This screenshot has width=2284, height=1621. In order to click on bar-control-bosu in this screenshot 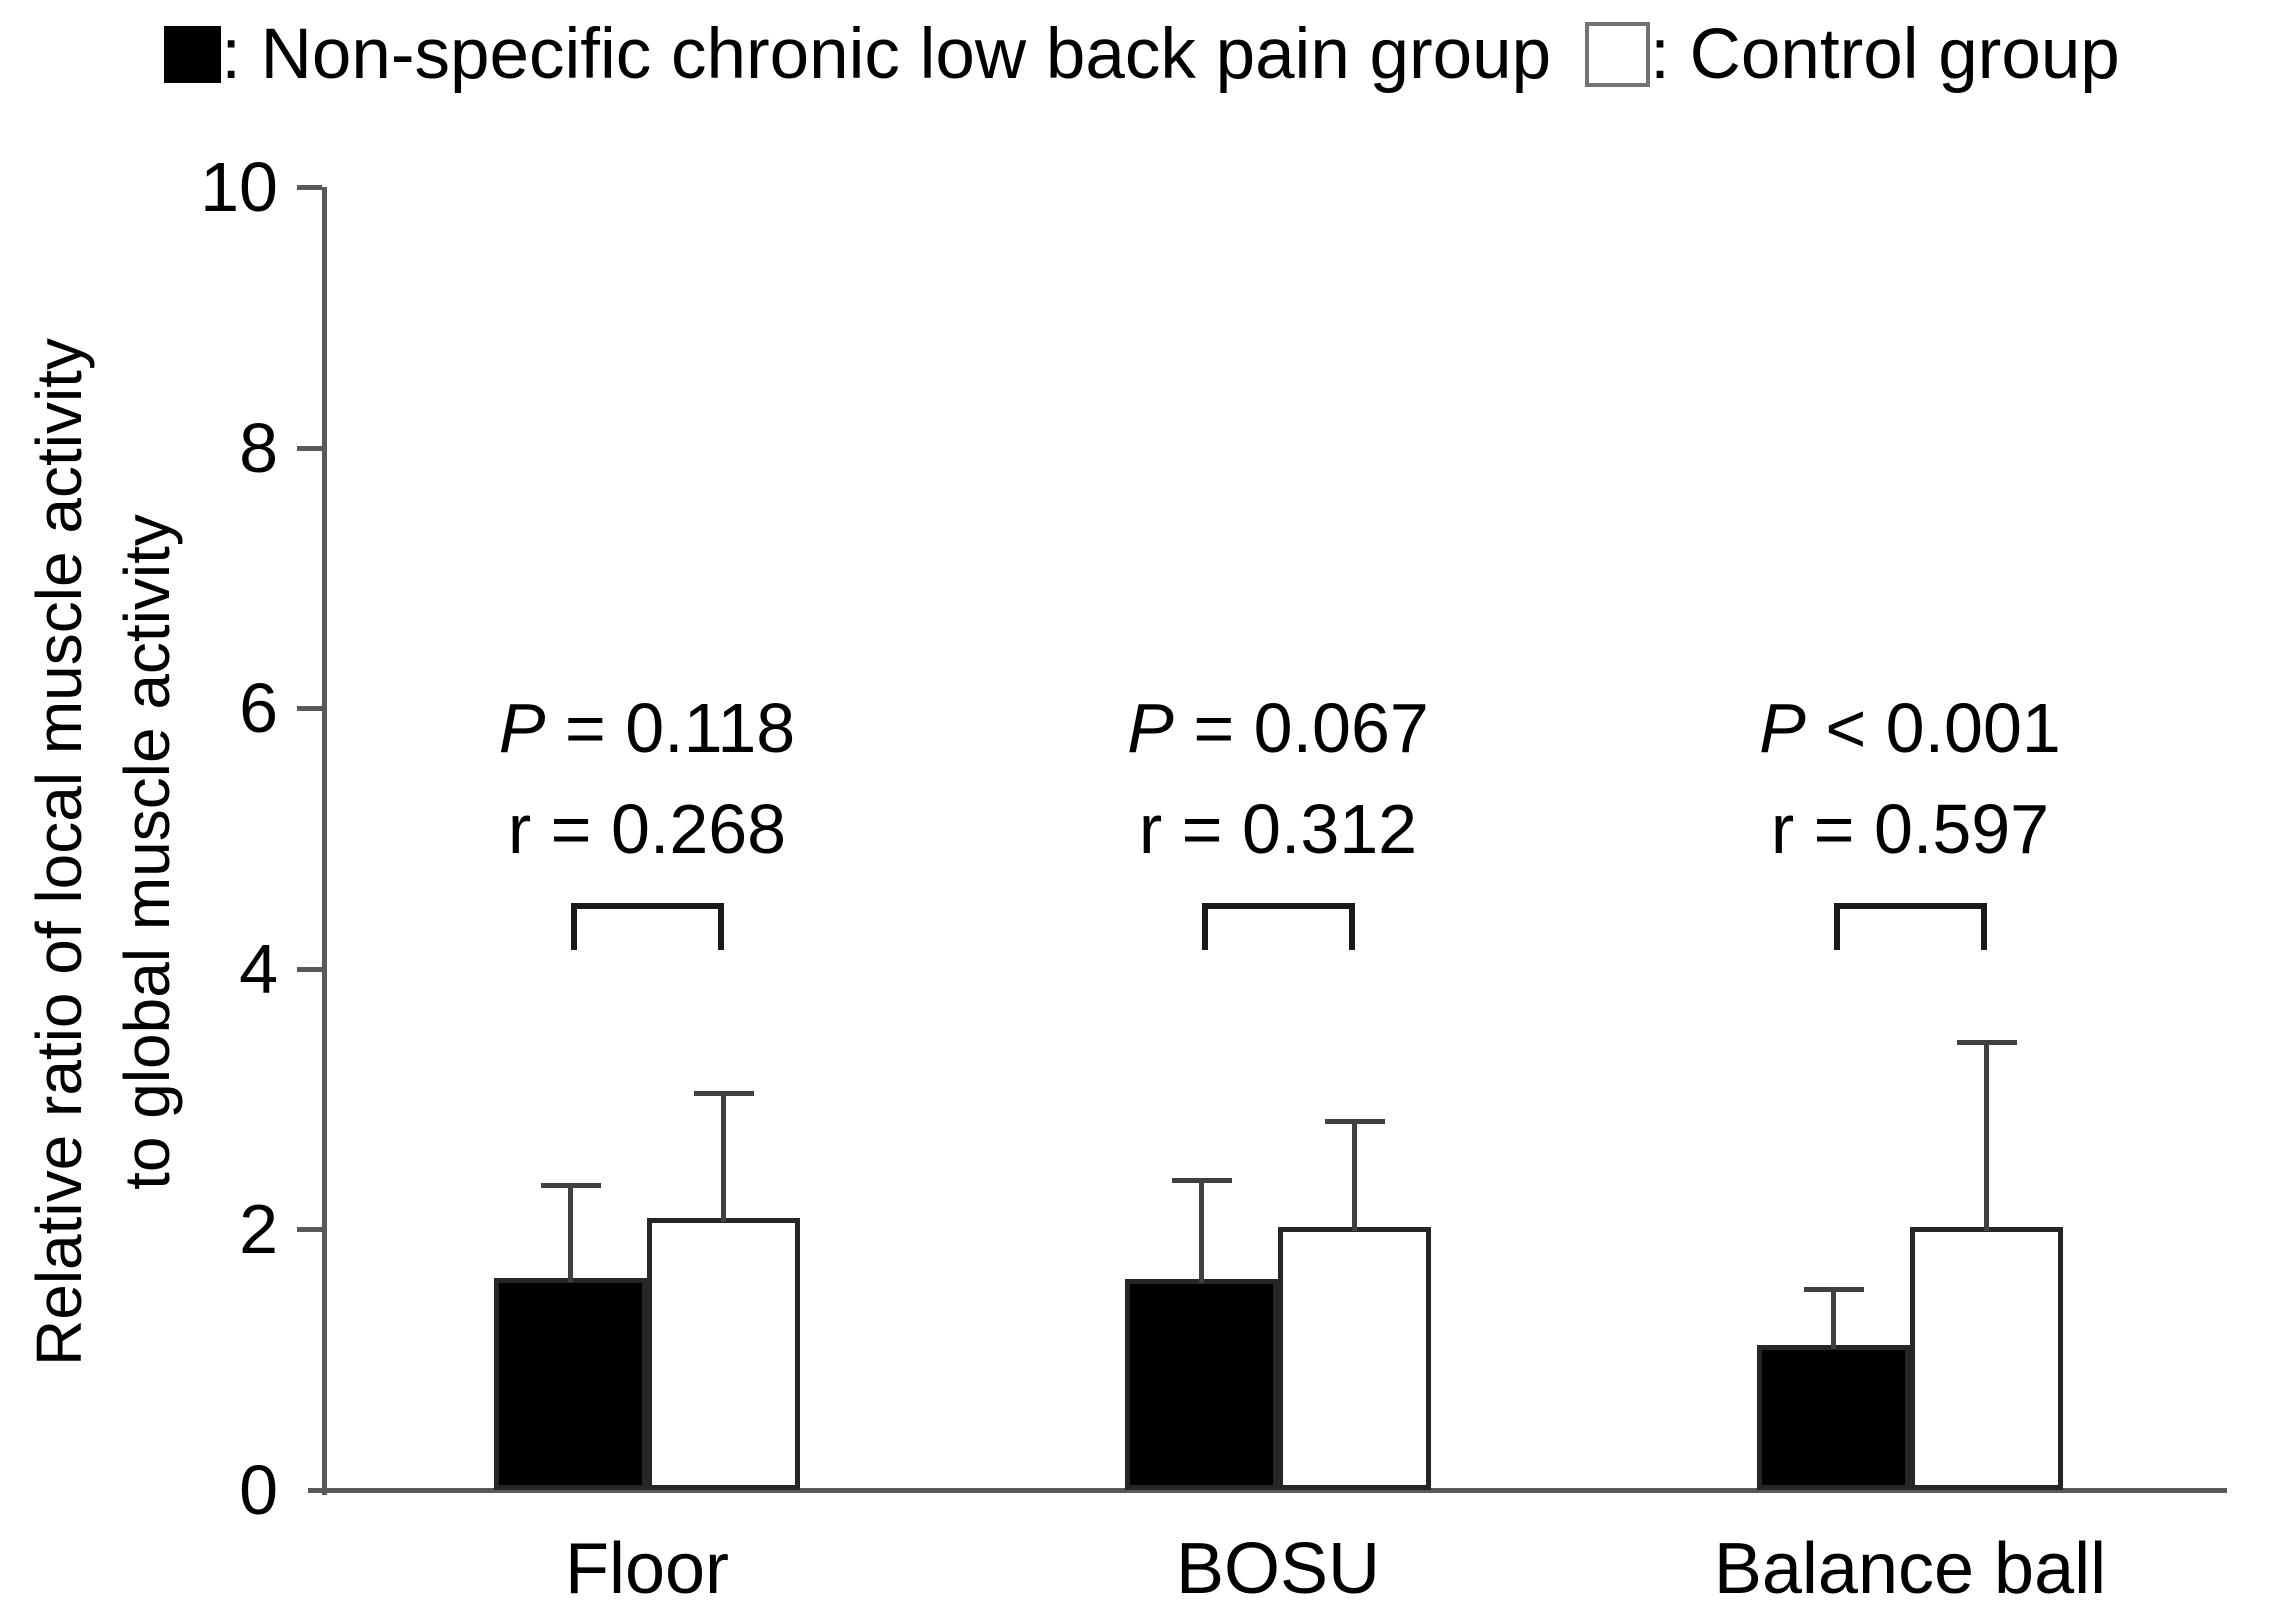, I will do `click(1354, 1358)`.